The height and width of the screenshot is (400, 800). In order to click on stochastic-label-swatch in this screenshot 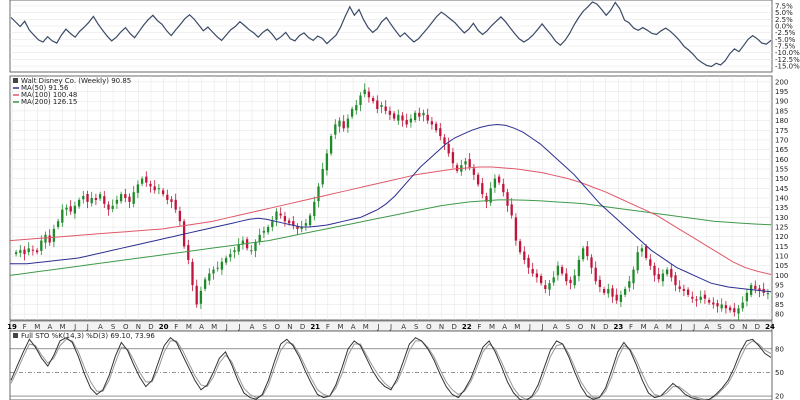, I will do `click(15, 335)`.